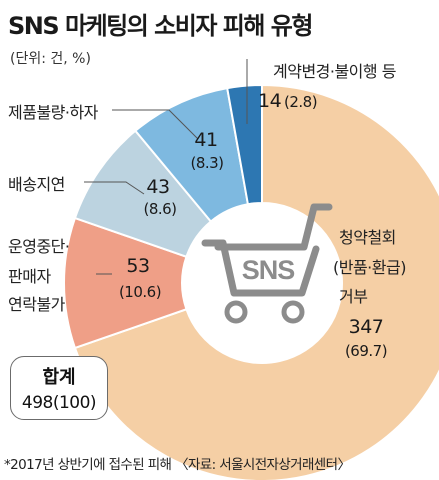  What do you see at coordinates (50, 59) in the screenshot?
I see `unit-label: (단위: 건, %)` at bounding box center [50, 59].